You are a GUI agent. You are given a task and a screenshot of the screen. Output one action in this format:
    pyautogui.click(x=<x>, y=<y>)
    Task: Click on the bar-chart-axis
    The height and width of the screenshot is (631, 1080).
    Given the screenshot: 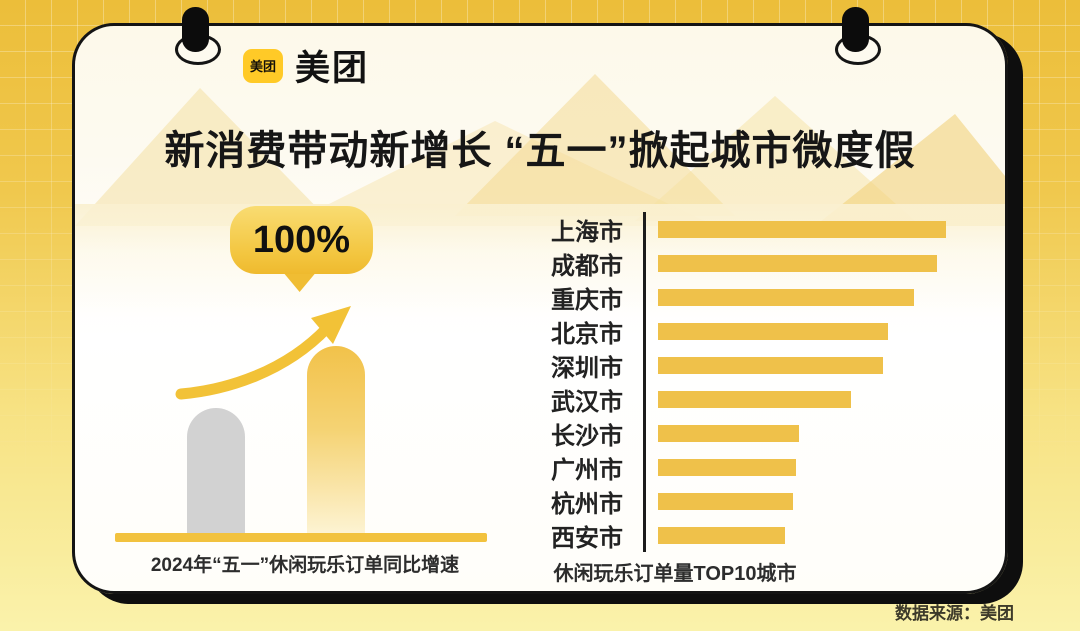 What is the action you would take?
    pyautogui.click(x=644, y=382)
    